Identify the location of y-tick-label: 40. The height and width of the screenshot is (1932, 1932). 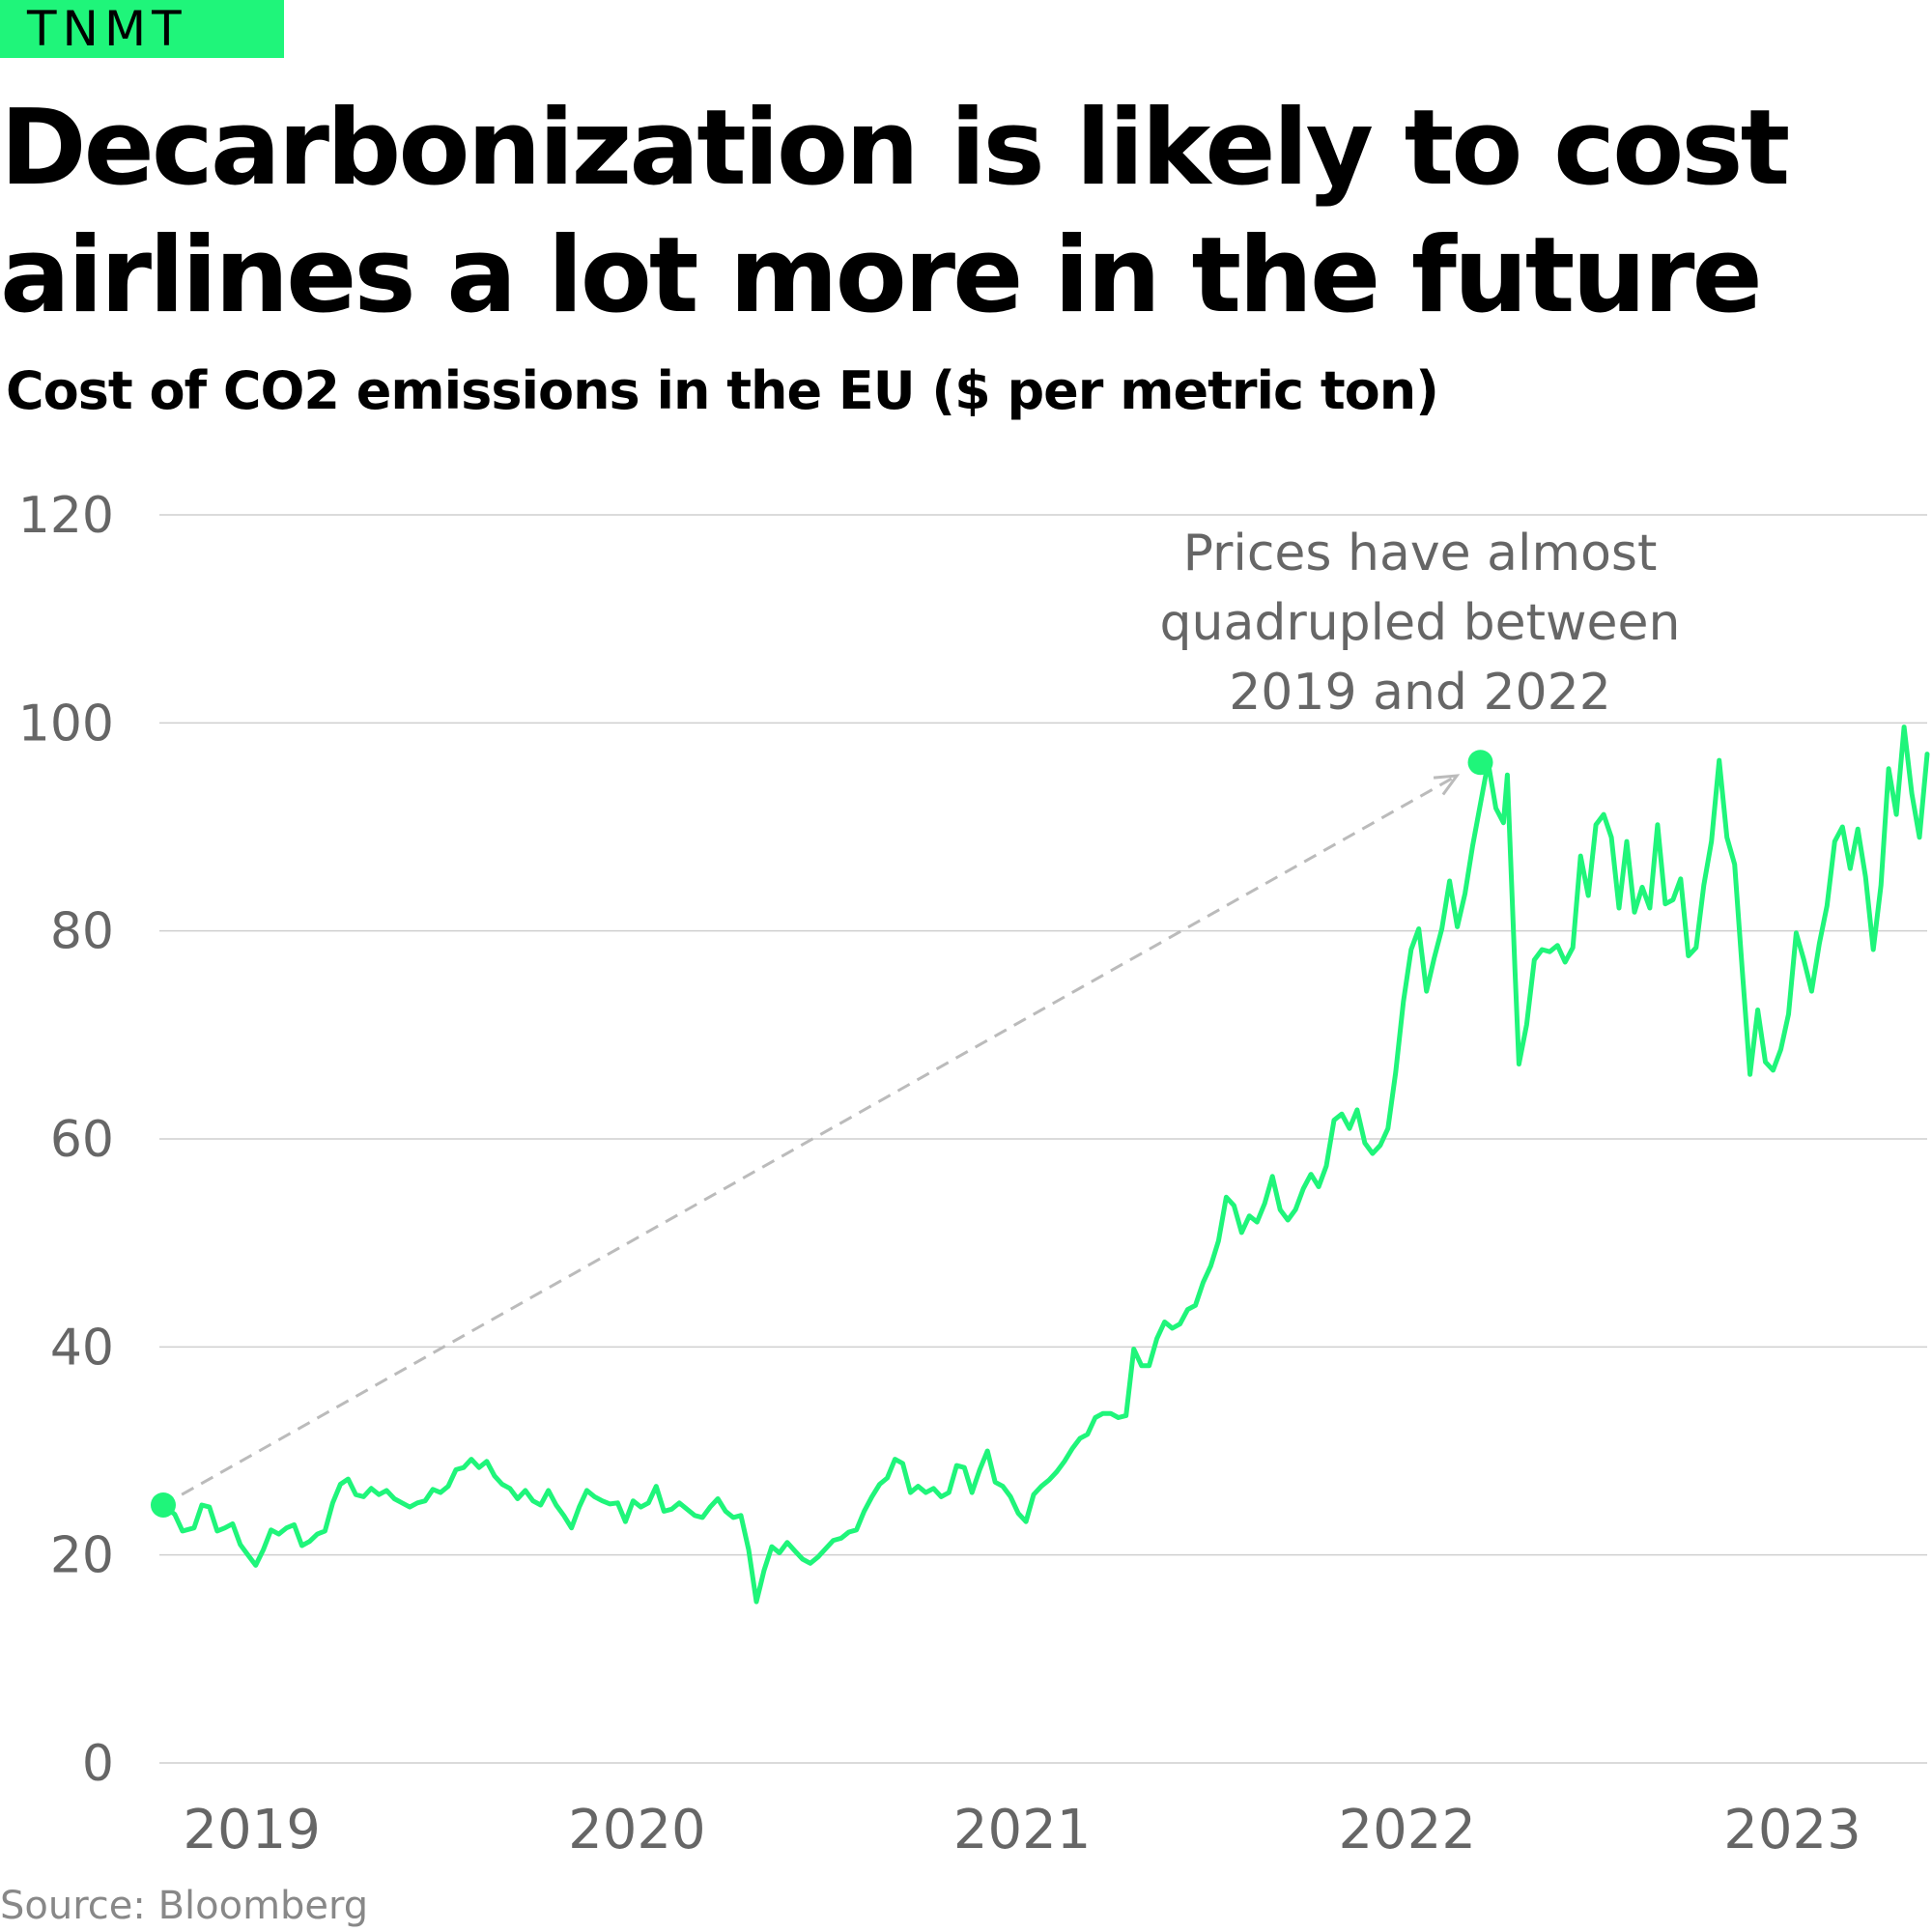
(82, 1348).